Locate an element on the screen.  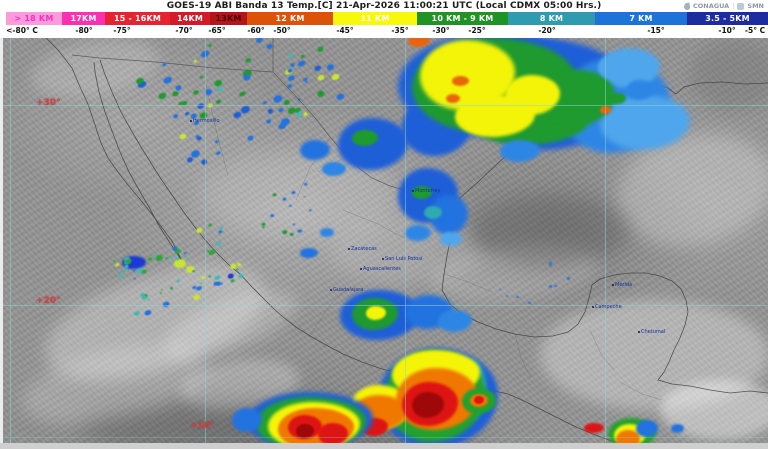
city-label: Zacatecas is located at coordinates (362, 249).